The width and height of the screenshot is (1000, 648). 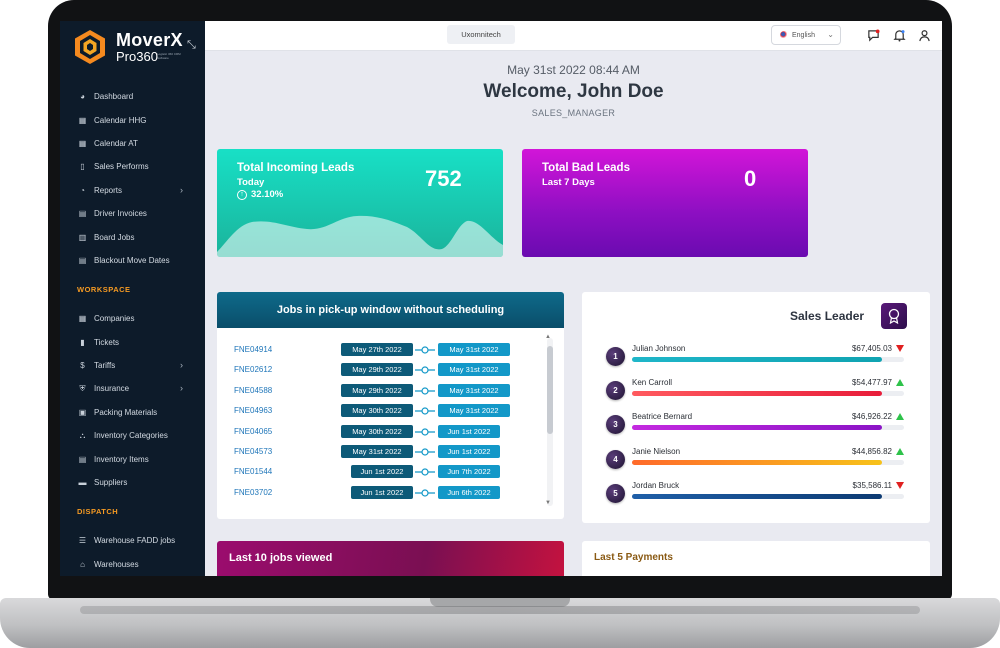 What do you see at coordinates (756, 558) in the screenshot?
I see `last-payments-panel: Last 5 Payments` at bounding box center [756, 558].